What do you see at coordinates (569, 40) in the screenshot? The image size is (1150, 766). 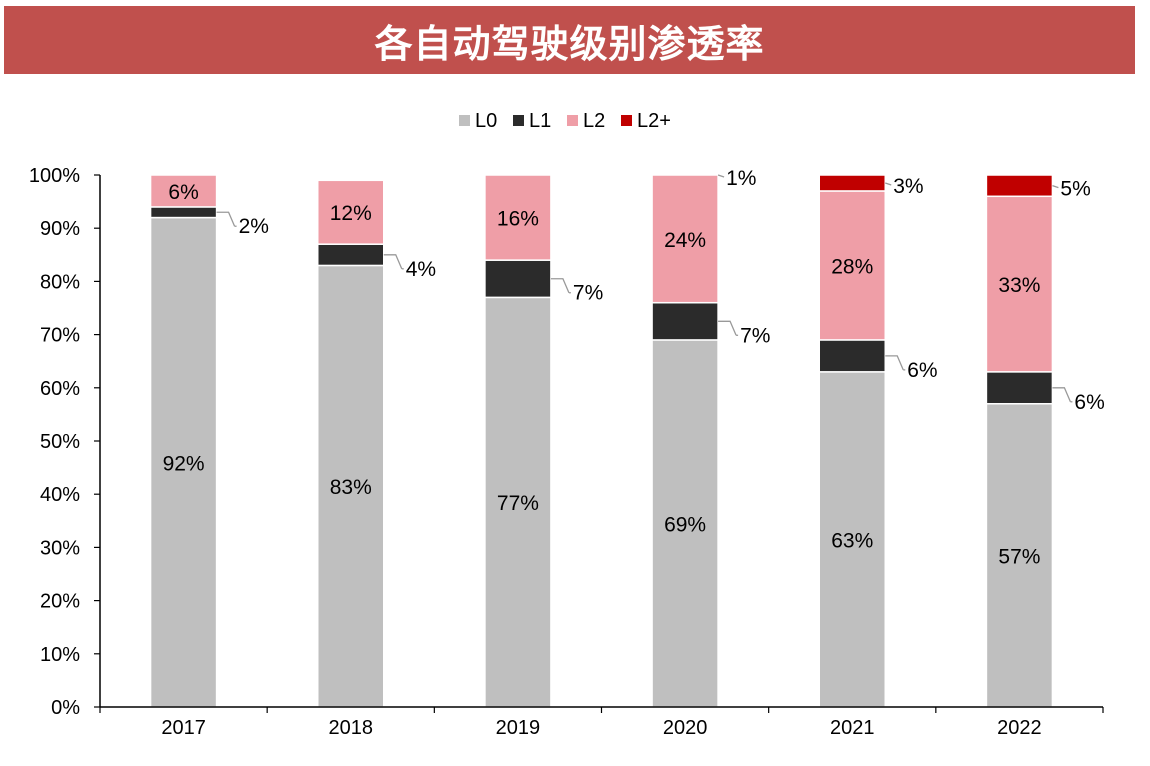 I see `chart-title: 各自动驾驶级别渗透率` at bounding box center [569, 40].